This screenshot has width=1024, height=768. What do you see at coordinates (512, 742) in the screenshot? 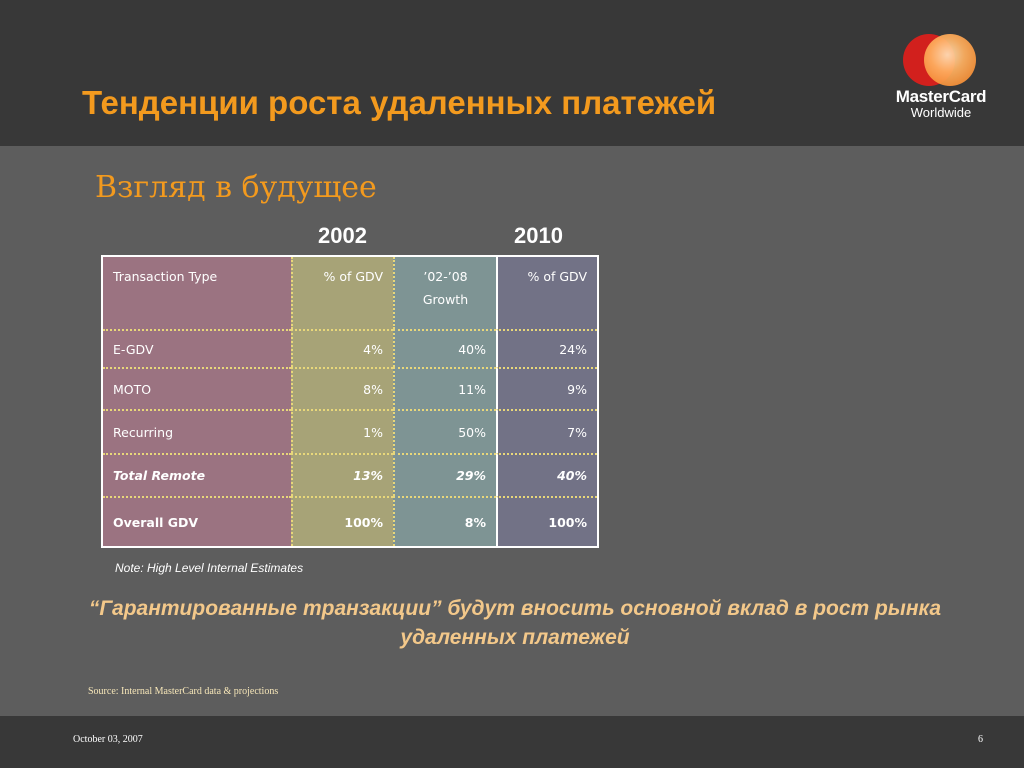
I see `footer-bar` at bounding box center [512, 742].